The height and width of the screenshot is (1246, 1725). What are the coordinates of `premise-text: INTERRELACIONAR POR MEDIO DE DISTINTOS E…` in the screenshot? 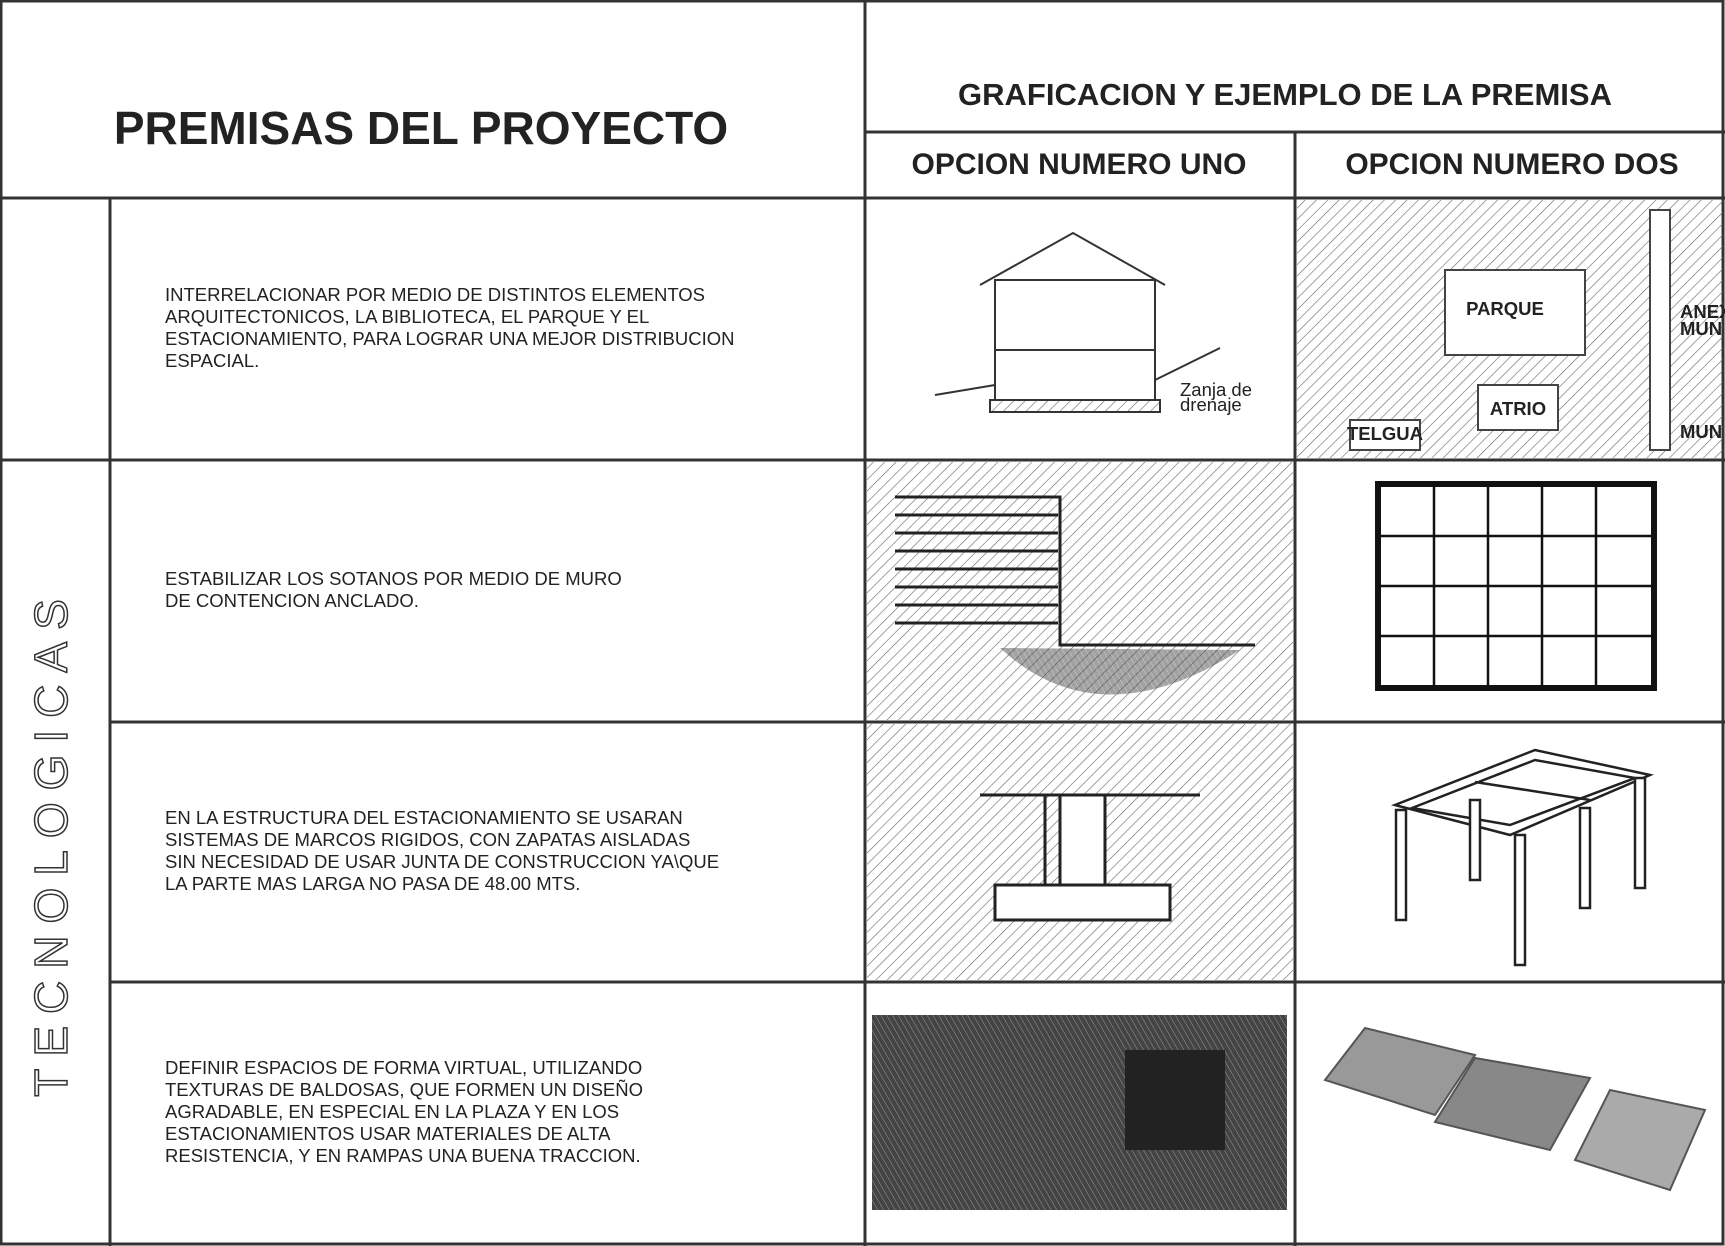 It's located at (435, 294).